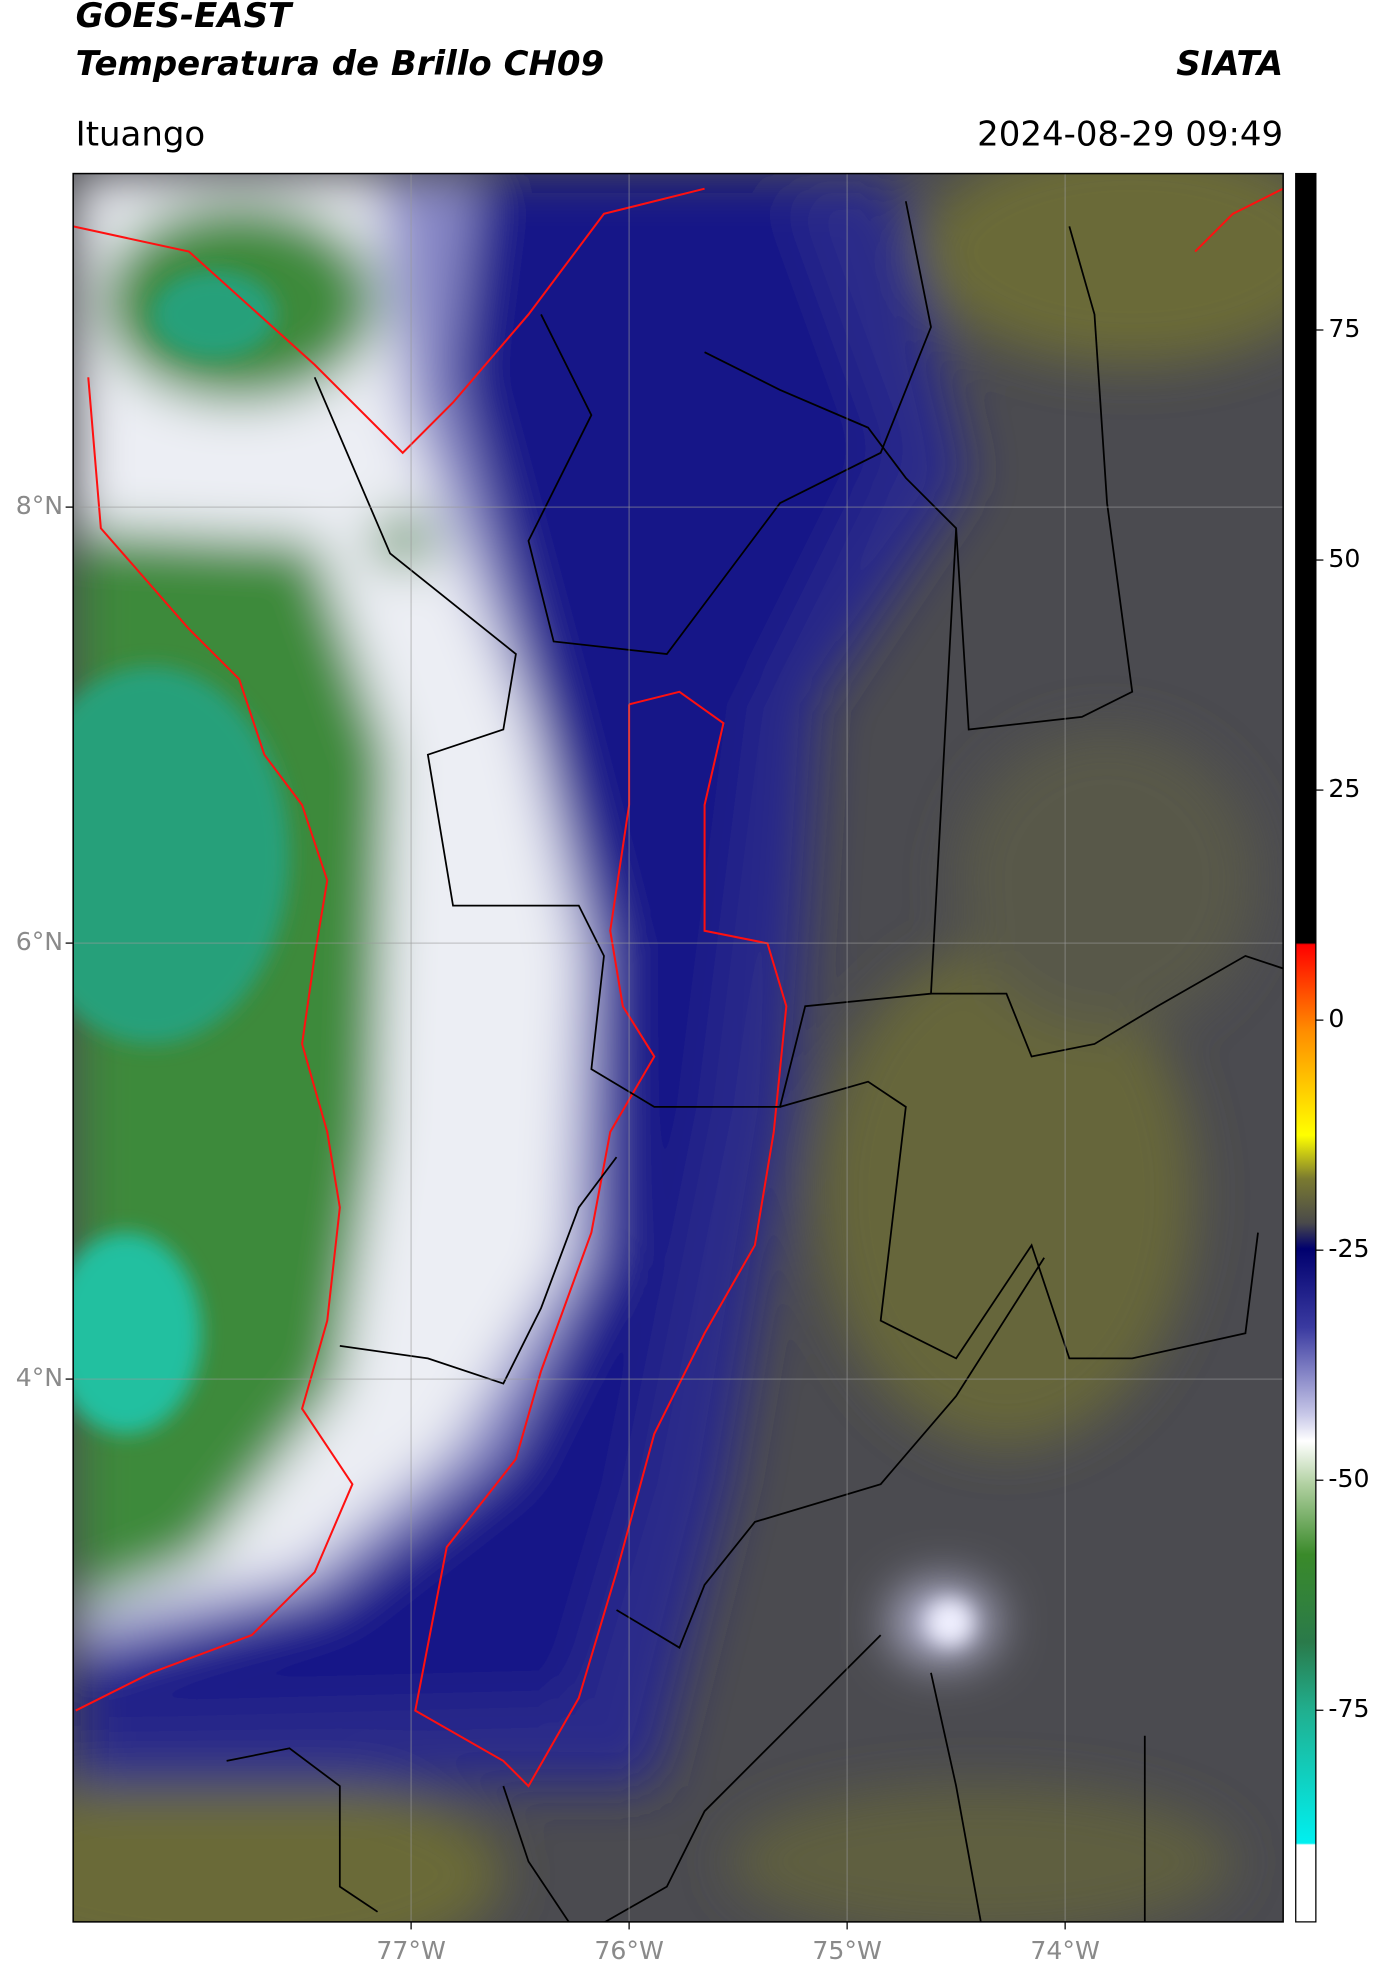  What do you see at coordinates (1344, 558) in the screenshot?
I see `colorbar-tick-label: 50` at bounding box center [1344, 558].